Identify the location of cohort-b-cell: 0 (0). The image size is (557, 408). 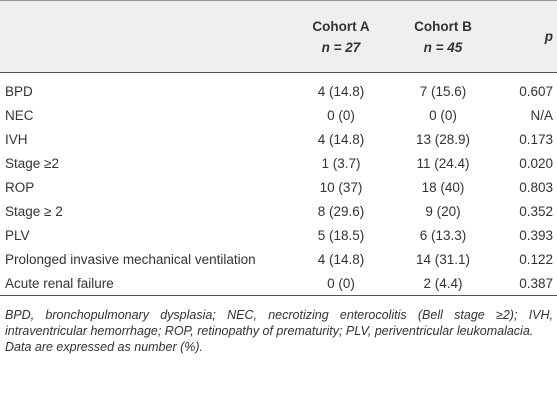
(443, 115).